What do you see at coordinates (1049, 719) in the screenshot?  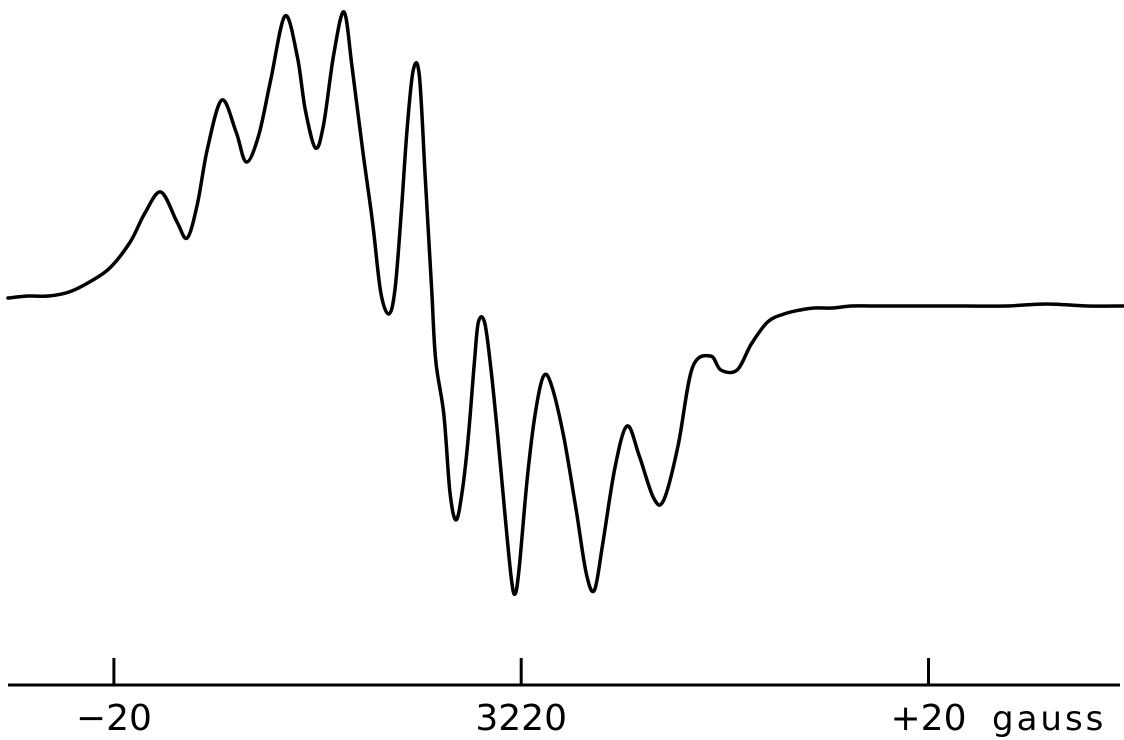 I see `x-axis-unit-label: gauss` at bounding box center [1049, 719].